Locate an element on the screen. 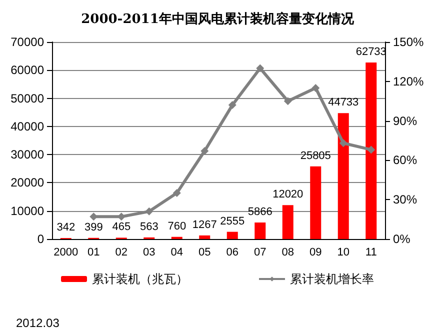  x-tick-label: 08 is located at coordinates (288, 252).